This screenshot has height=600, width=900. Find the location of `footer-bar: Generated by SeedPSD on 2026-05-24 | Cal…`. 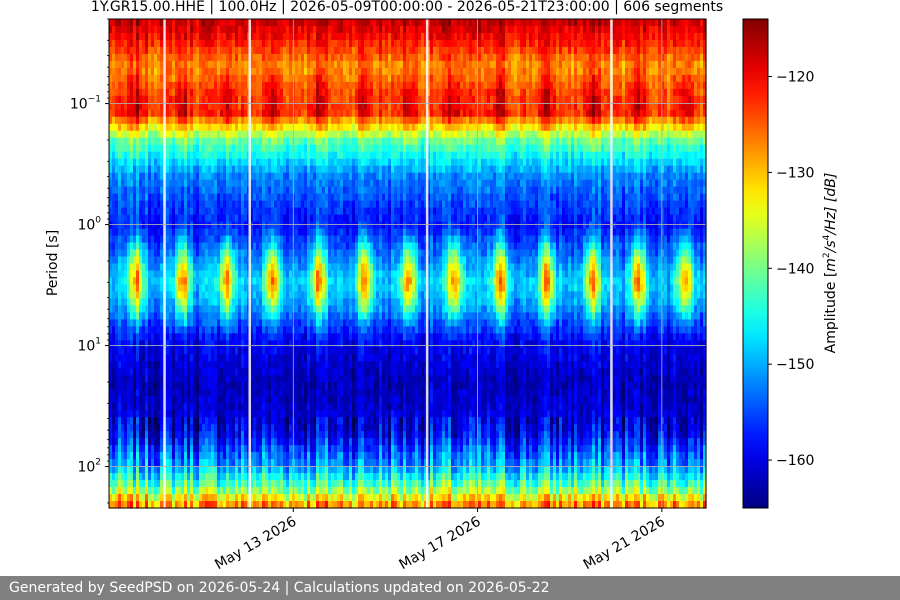

footer-bar: Generated by SeedPSD on 2026-05-24 | Cal… is located at coordinates (450, 588).